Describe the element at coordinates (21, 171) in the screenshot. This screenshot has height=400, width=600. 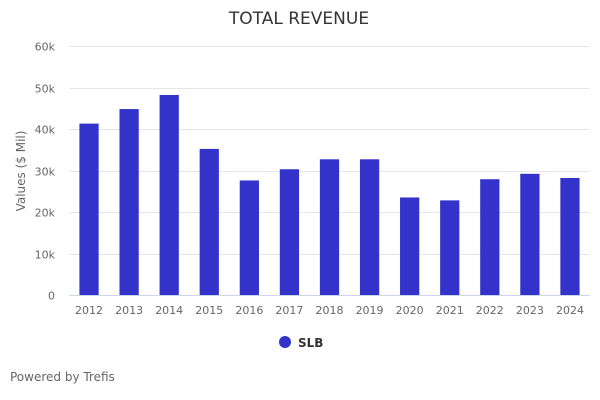
I see `y-axis-label: Values ($ Mil)` at that location.